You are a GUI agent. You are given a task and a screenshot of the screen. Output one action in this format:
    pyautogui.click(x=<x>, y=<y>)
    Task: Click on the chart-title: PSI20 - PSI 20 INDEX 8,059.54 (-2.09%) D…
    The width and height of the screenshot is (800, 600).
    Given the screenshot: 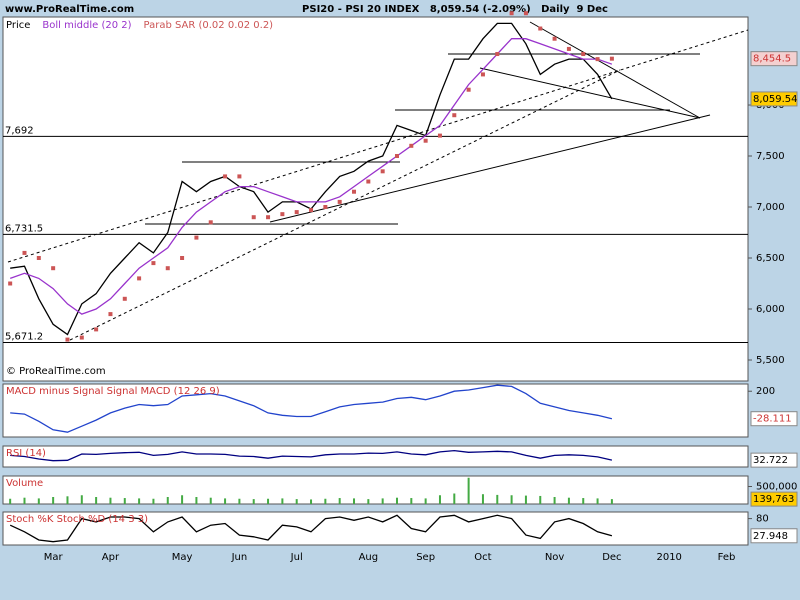 What is the action you would take?
    pyautogui.click(x=455, y=9)
    